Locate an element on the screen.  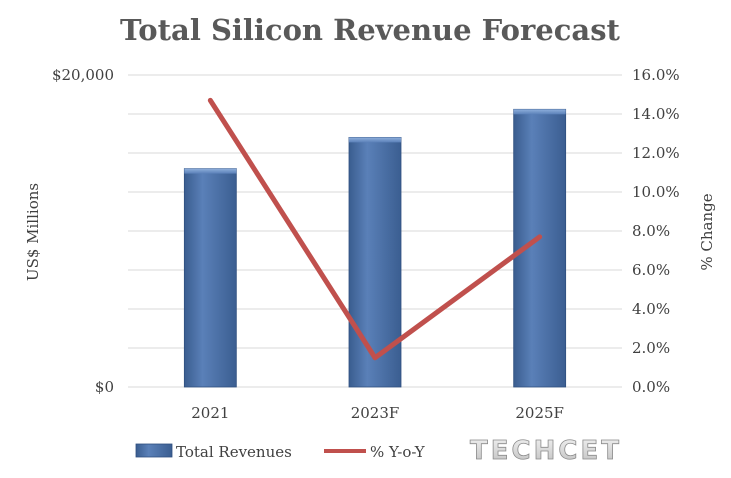
y-axis-right-ticks: 16.0% 14.0% 12.0% 10.0% 8.0% 6.0% 4.0% 2.0% 0.0% is located at coordinates (656, 231).